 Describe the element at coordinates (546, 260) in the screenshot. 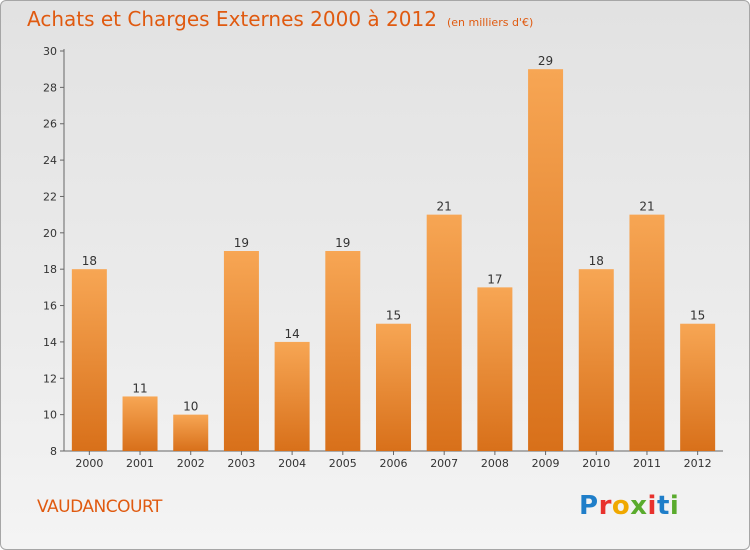

I see `bar-2009` at that location.